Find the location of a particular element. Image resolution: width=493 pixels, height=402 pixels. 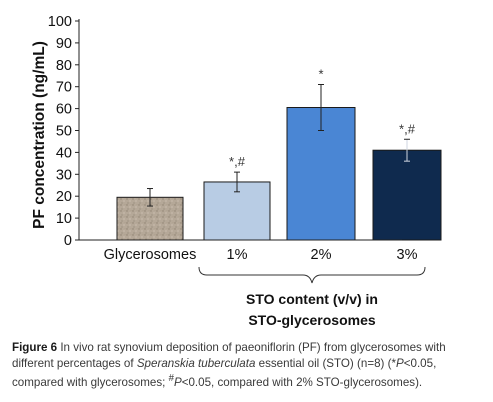

caption-p-value-2: P is located at coordinates (177, 382).